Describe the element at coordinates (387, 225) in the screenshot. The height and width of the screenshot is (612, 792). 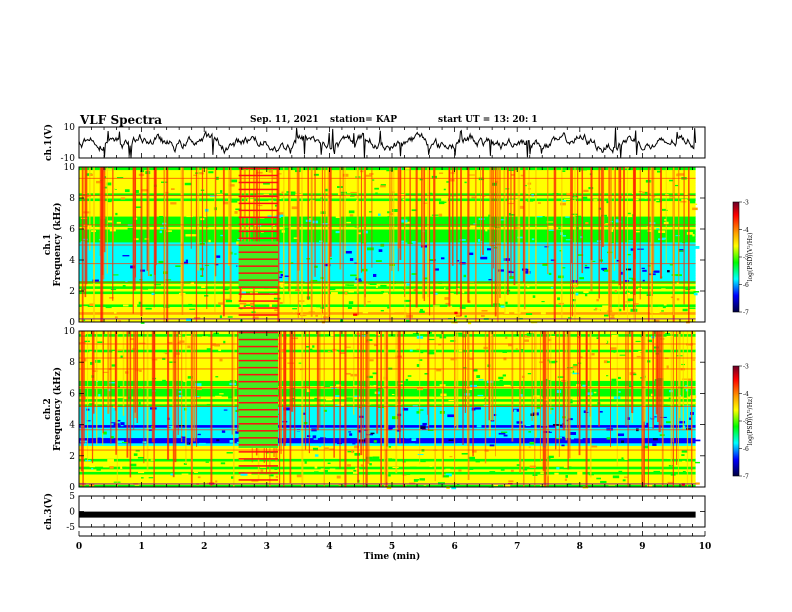
I see `narrowband-line` at that location.